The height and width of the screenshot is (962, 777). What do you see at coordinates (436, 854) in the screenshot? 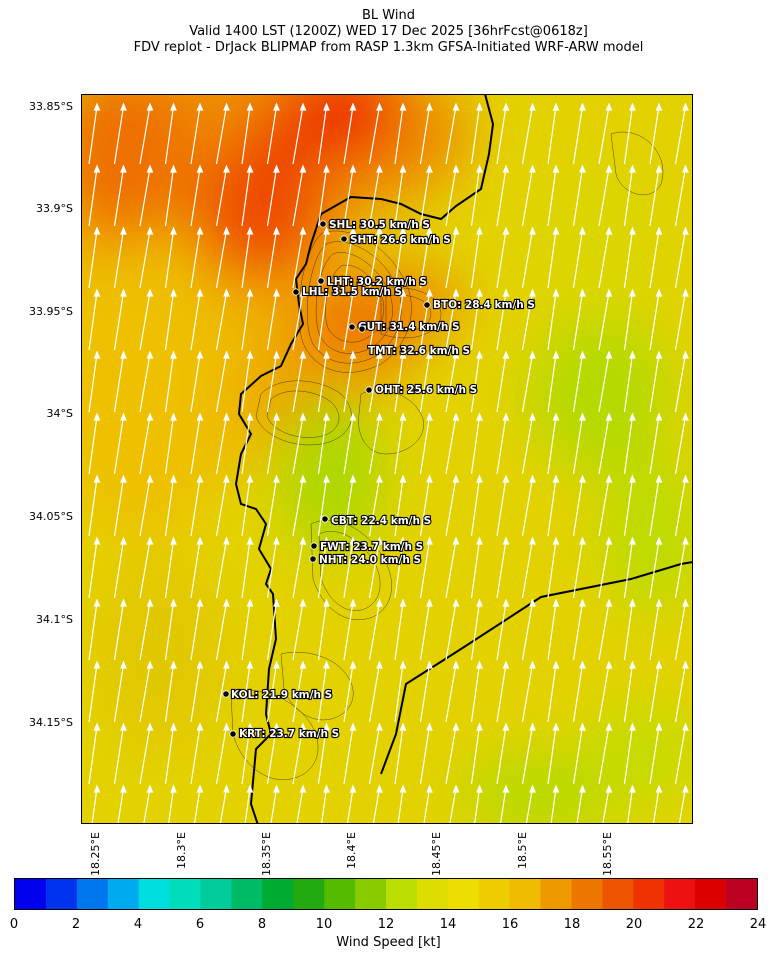
I see `lon-label: 18.45°E` at bounding box center [436, 854].